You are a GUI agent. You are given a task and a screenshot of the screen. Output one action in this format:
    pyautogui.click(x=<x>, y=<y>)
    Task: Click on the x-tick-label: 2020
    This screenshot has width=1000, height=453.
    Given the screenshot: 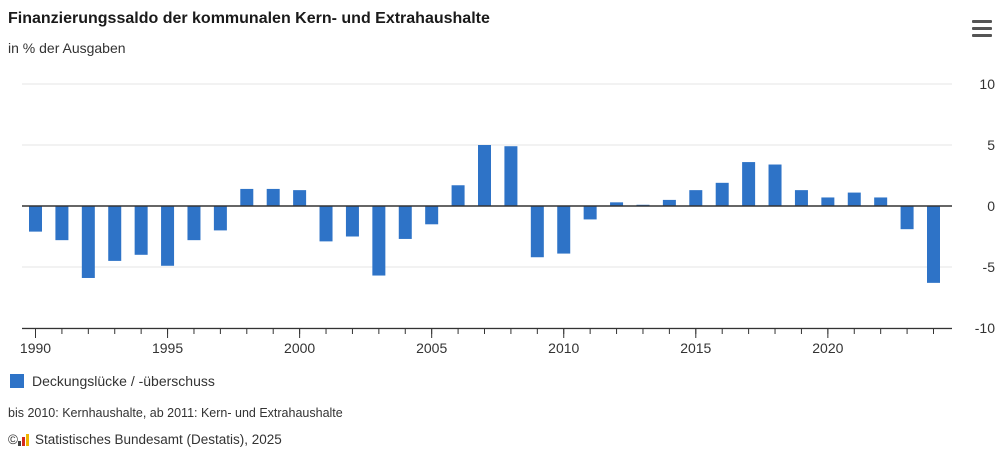 What is the action you would take?
    pyautogui.click(x=827, y=348)
    